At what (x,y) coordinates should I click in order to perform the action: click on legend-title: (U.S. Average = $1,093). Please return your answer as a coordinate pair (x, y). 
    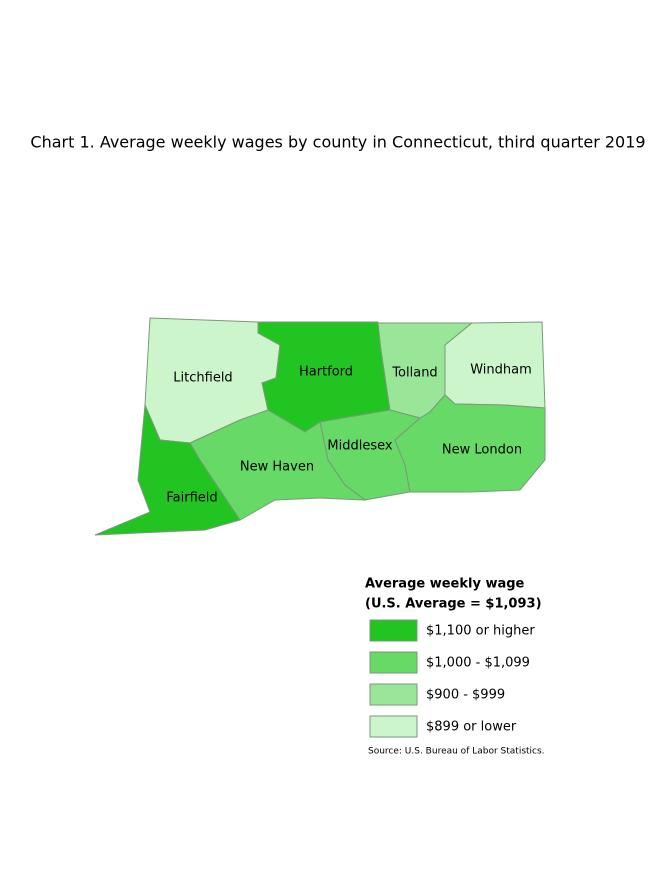
    Looking at the image, I should click on (453, 604).